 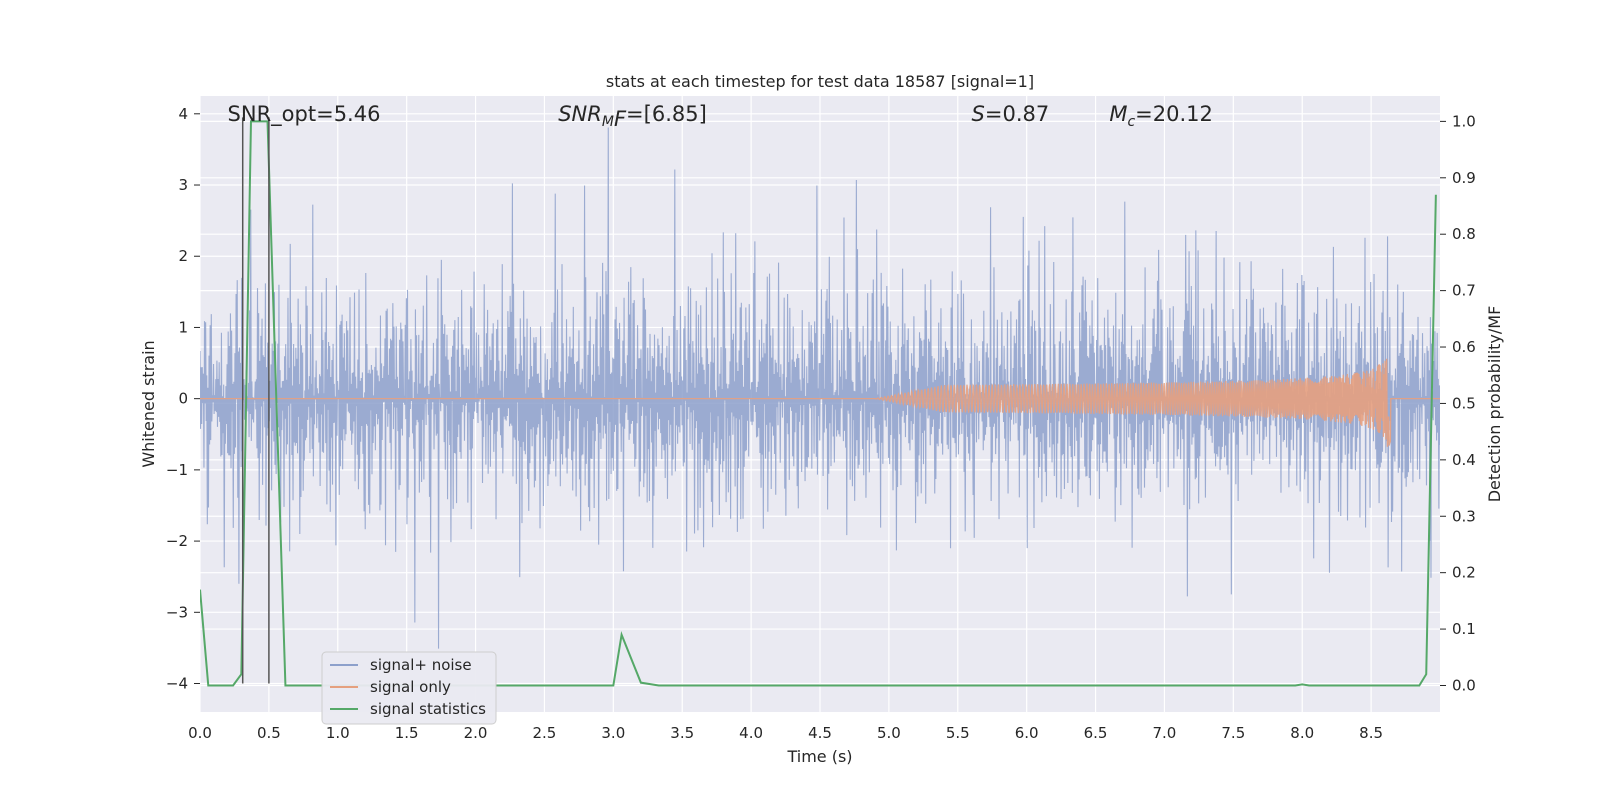 What do you see at coordinates (751, 733) in the screenshot?
I see `x-tick-label-8: 4.0` at bounding box center [751, 733].